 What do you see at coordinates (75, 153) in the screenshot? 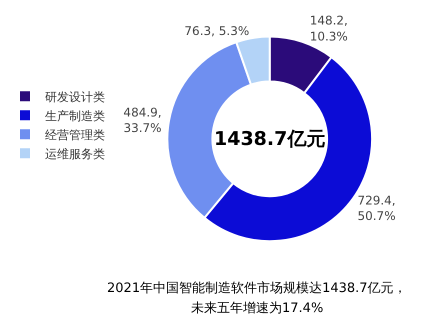
I see `legend-label: 运维服务类` at bounding box center [75, 153].